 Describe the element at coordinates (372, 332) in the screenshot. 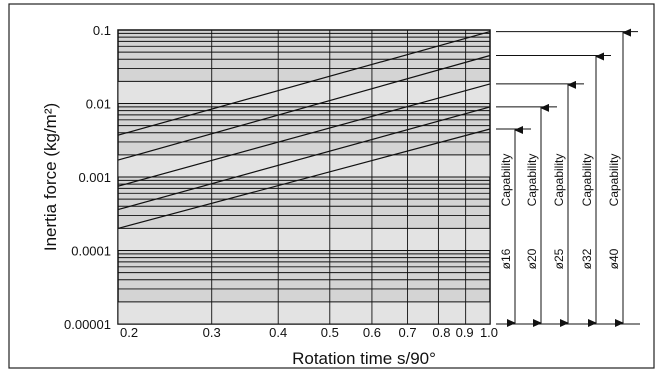

I see `x-tick-label: 0.6` at that location.